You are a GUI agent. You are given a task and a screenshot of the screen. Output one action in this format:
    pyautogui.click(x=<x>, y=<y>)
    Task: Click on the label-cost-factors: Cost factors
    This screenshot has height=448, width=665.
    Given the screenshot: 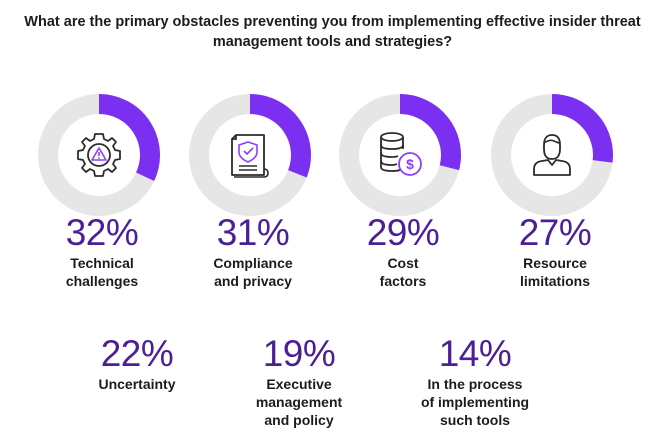 What is the action you would take?
    pyautogui.click(x=403, y=272)
    